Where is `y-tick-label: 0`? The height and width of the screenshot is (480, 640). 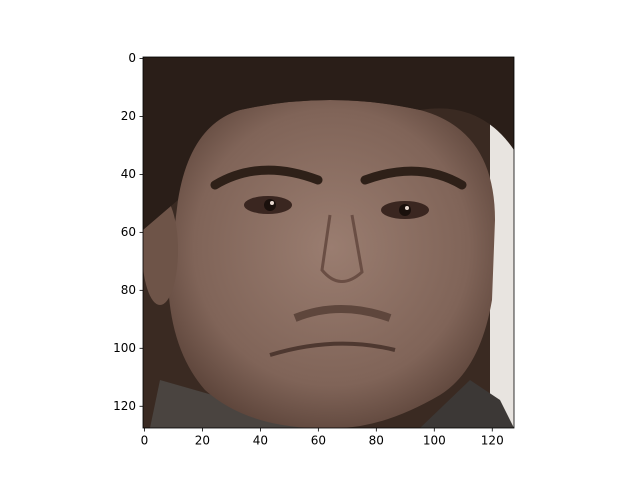
y-tick-label: 0 is located at coordinates (132, 58).